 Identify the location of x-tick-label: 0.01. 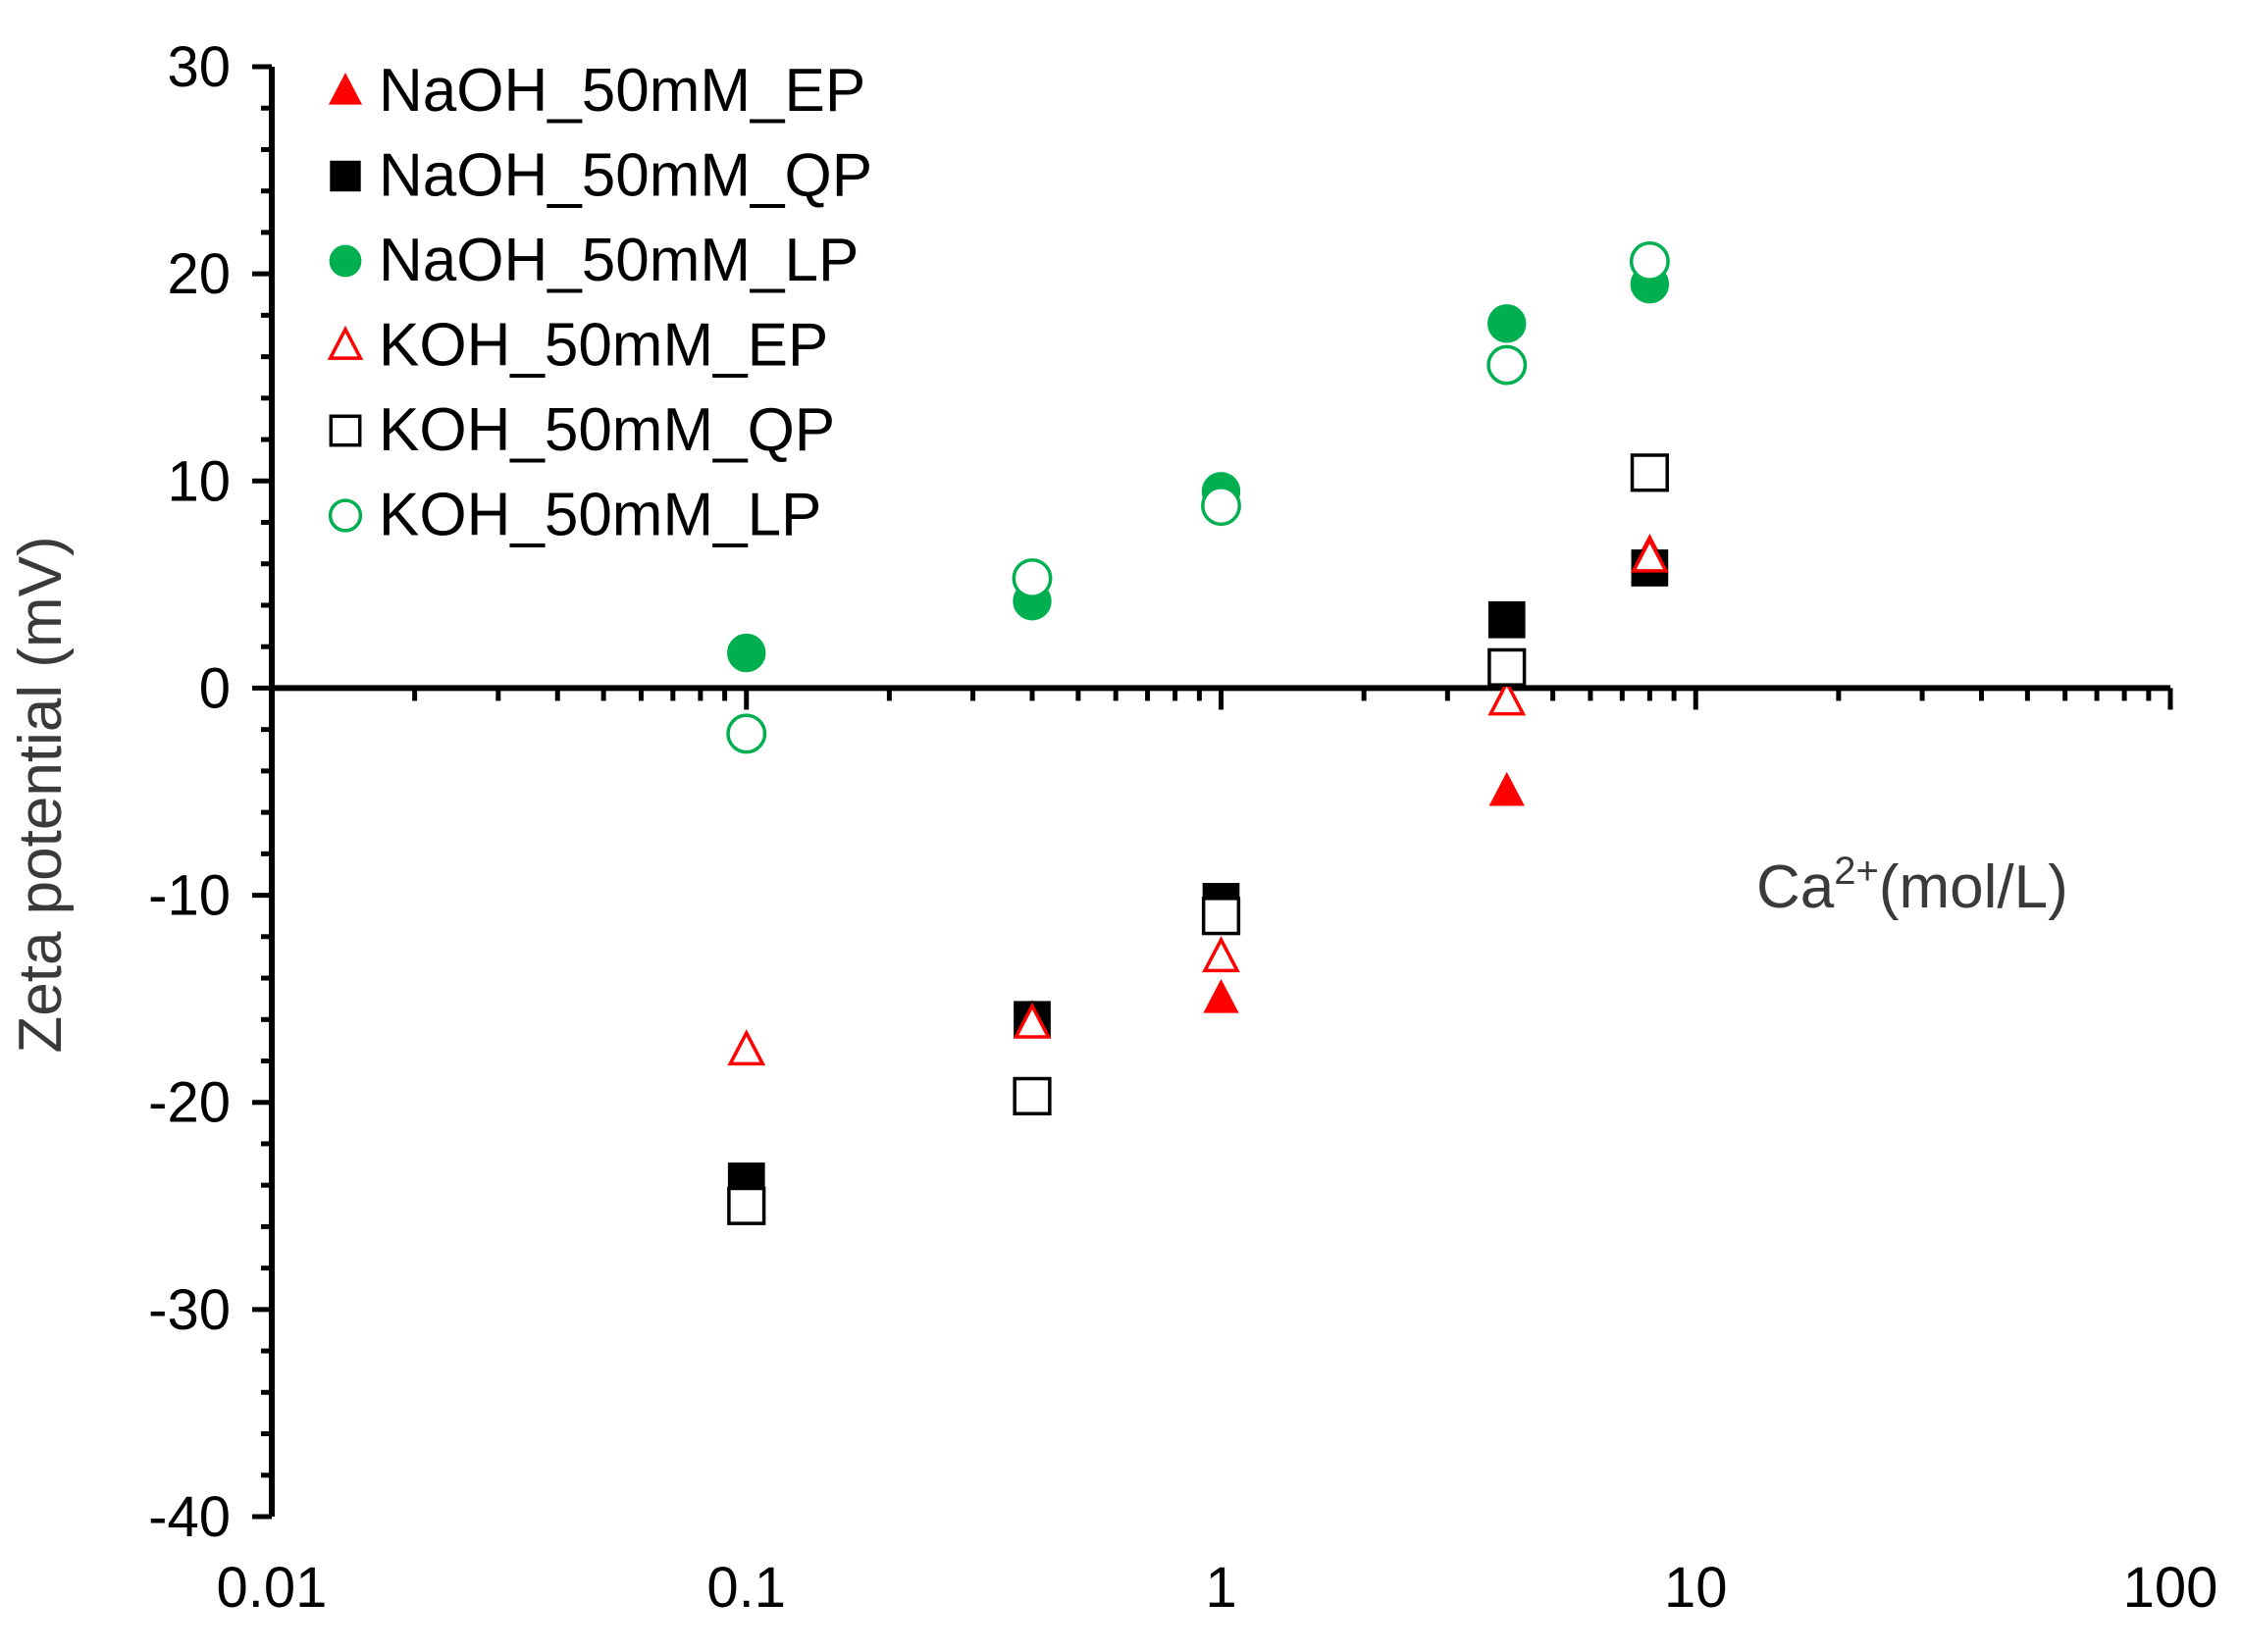
(272, 1588).